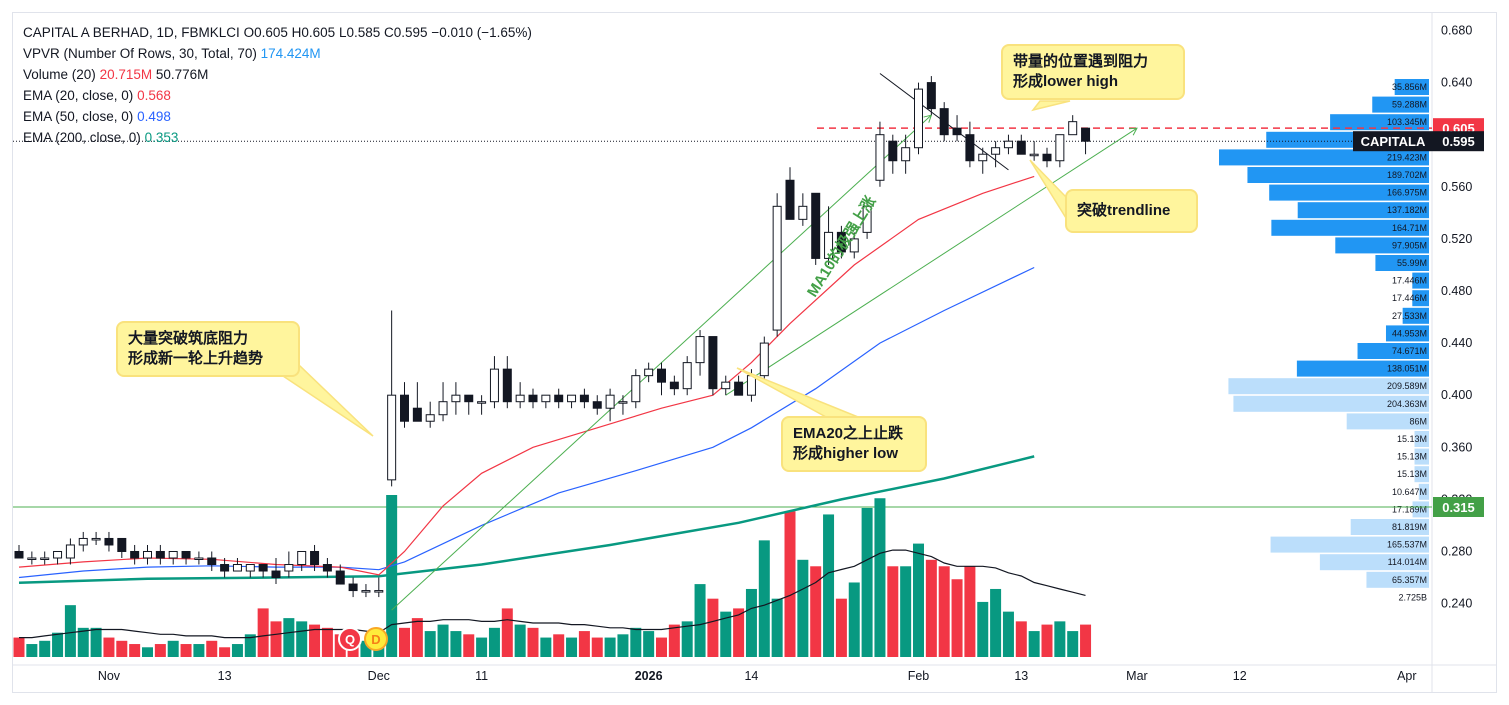  I want to click on annotation-trendline-break: 突破trendline, so click(1131, 211).